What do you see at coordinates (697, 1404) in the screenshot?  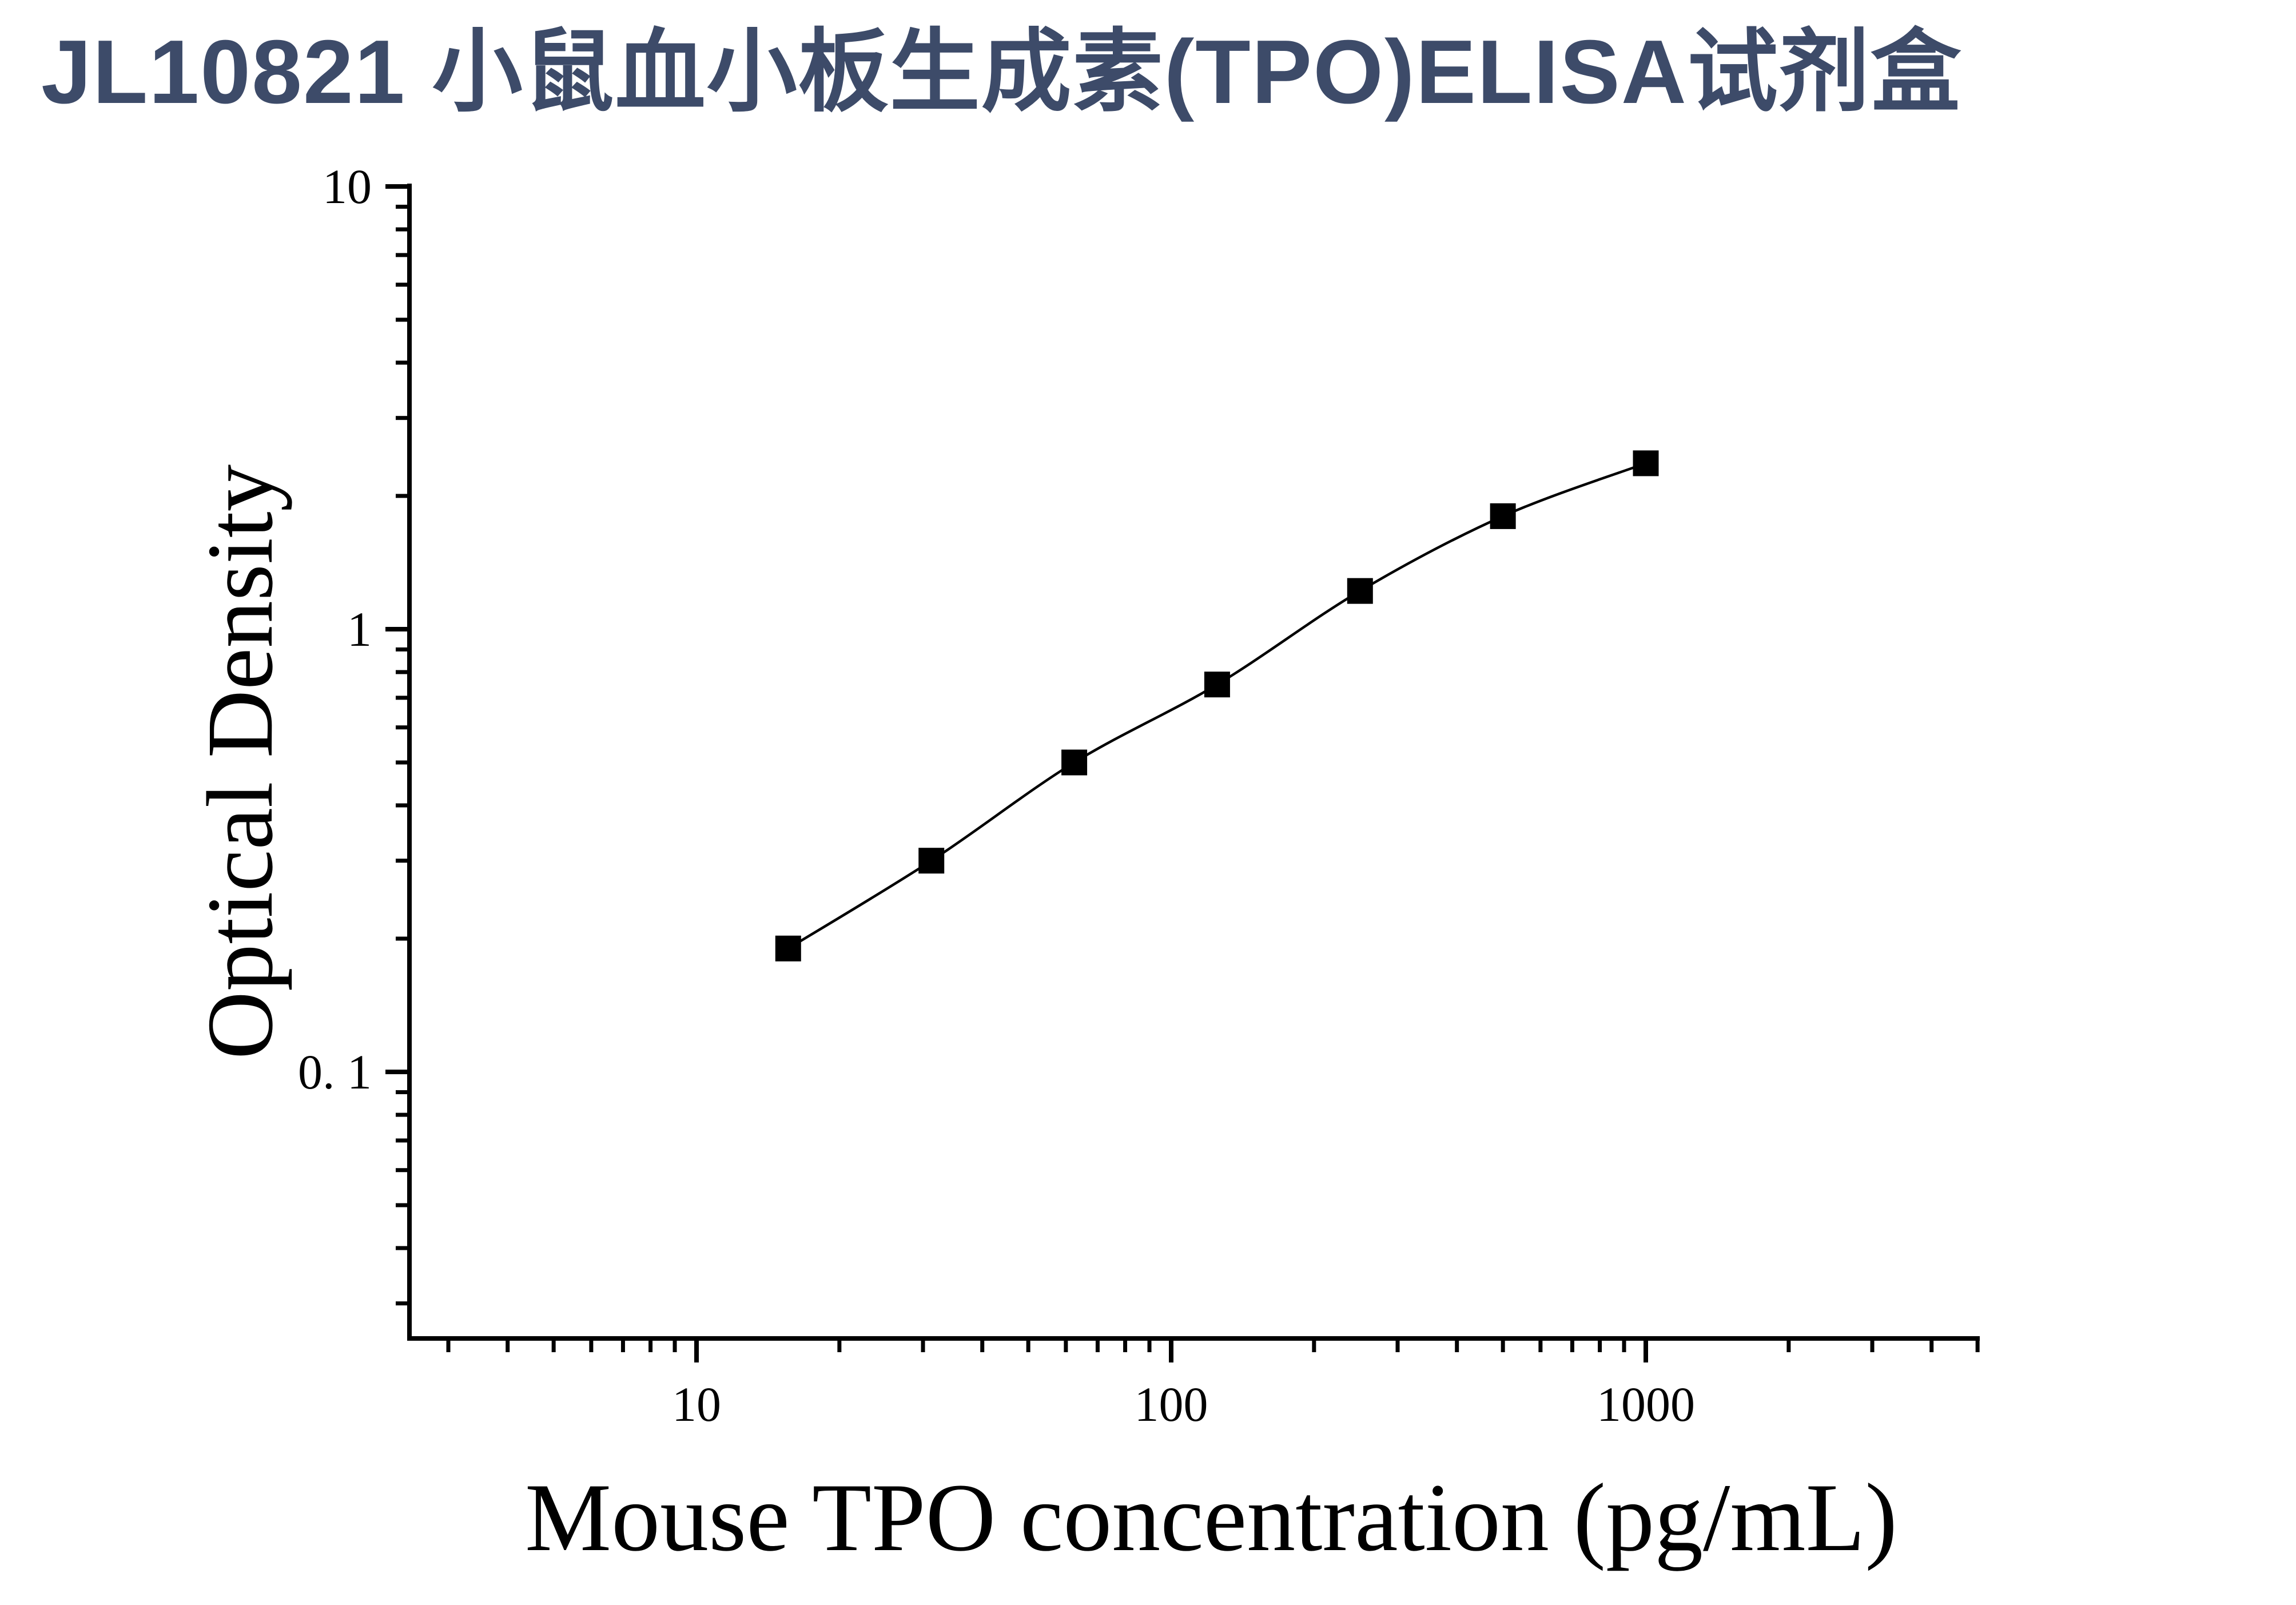 I see `x-tick-label: 10` at bounding box center [697, 1404].